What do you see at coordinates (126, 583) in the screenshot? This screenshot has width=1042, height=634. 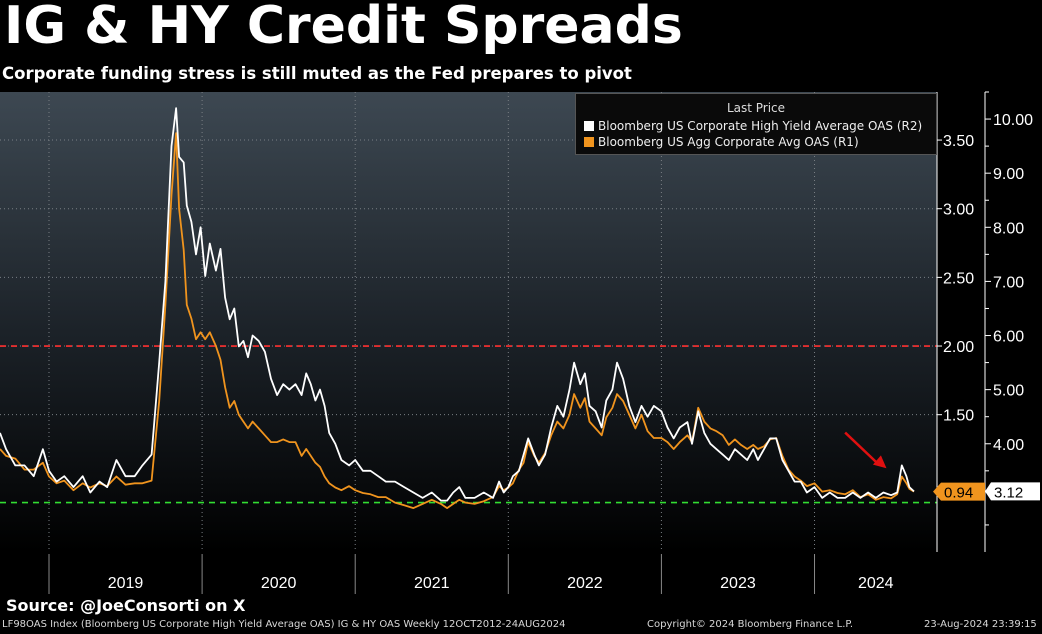 I see `x-tick-label: 2019` at bounding box center [126, 583].